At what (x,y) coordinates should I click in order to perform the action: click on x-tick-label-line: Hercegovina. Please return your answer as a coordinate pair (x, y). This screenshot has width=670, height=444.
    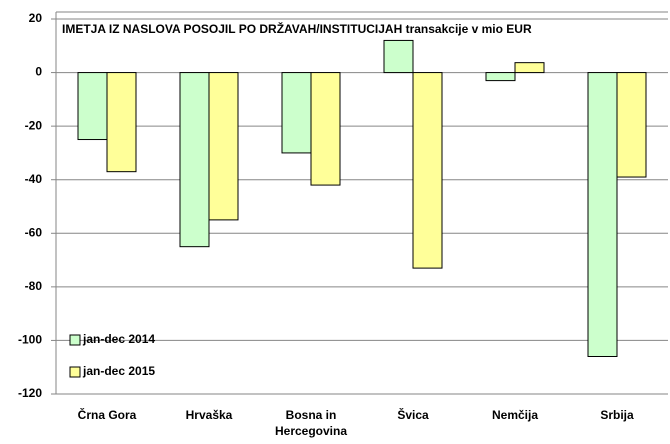
    Looking at the image, I should click on (311, 431).